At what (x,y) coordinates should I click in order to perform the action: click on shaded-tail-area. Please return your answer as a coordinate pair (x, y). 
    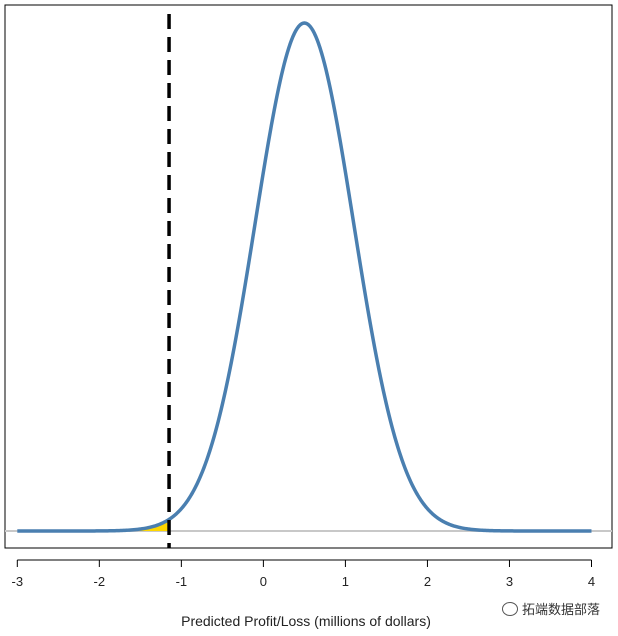
    Looking at the image, I should click on (114, 525).